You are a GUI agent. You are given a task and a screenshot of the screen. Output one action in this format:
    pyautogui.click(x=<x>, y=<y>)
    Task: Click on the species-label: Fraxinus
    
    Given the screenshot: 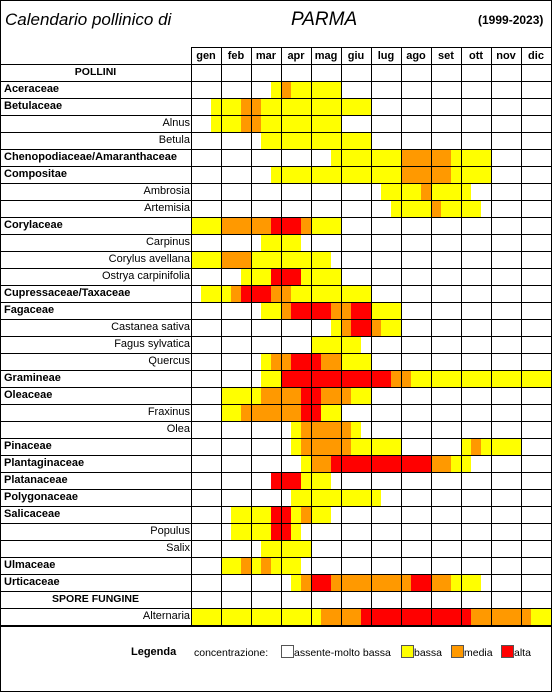 What is the action you would take?
    pyautogui.click(x=168, y=412)
    